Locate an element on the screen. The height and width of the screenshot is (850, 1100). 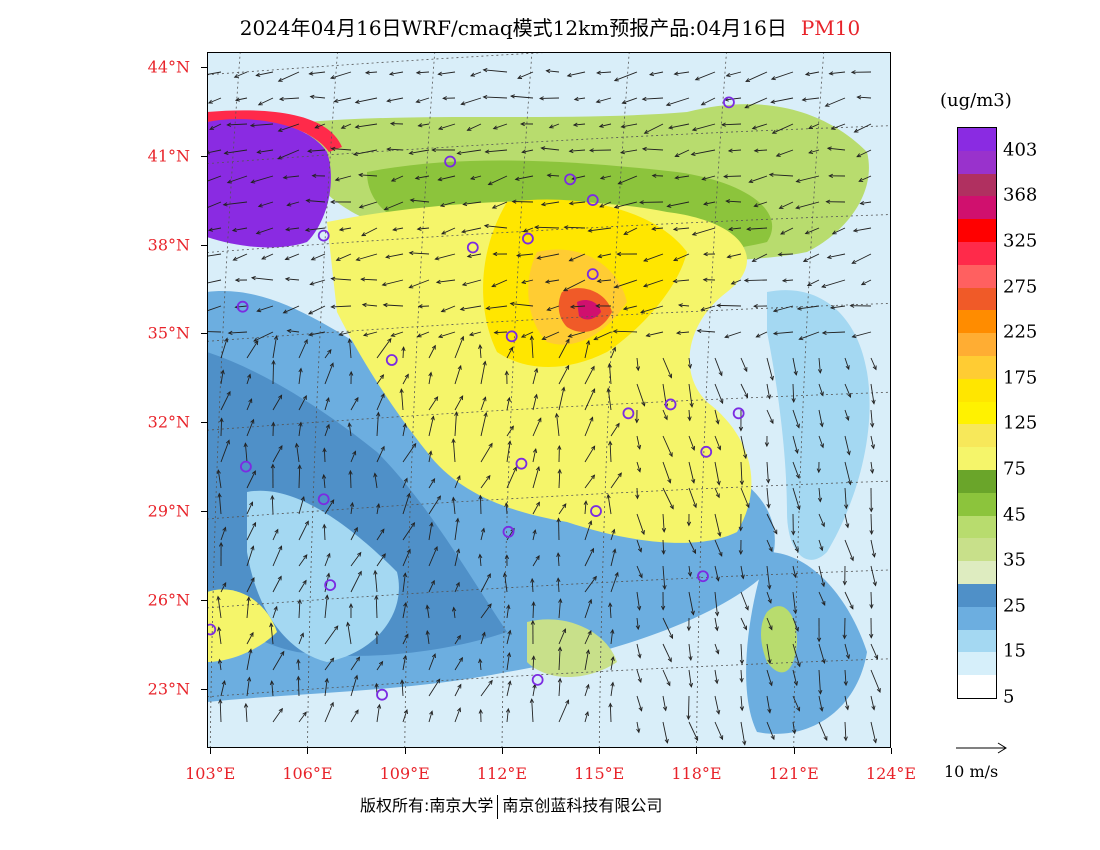
lon-tick is located at coordinates (697, 751).